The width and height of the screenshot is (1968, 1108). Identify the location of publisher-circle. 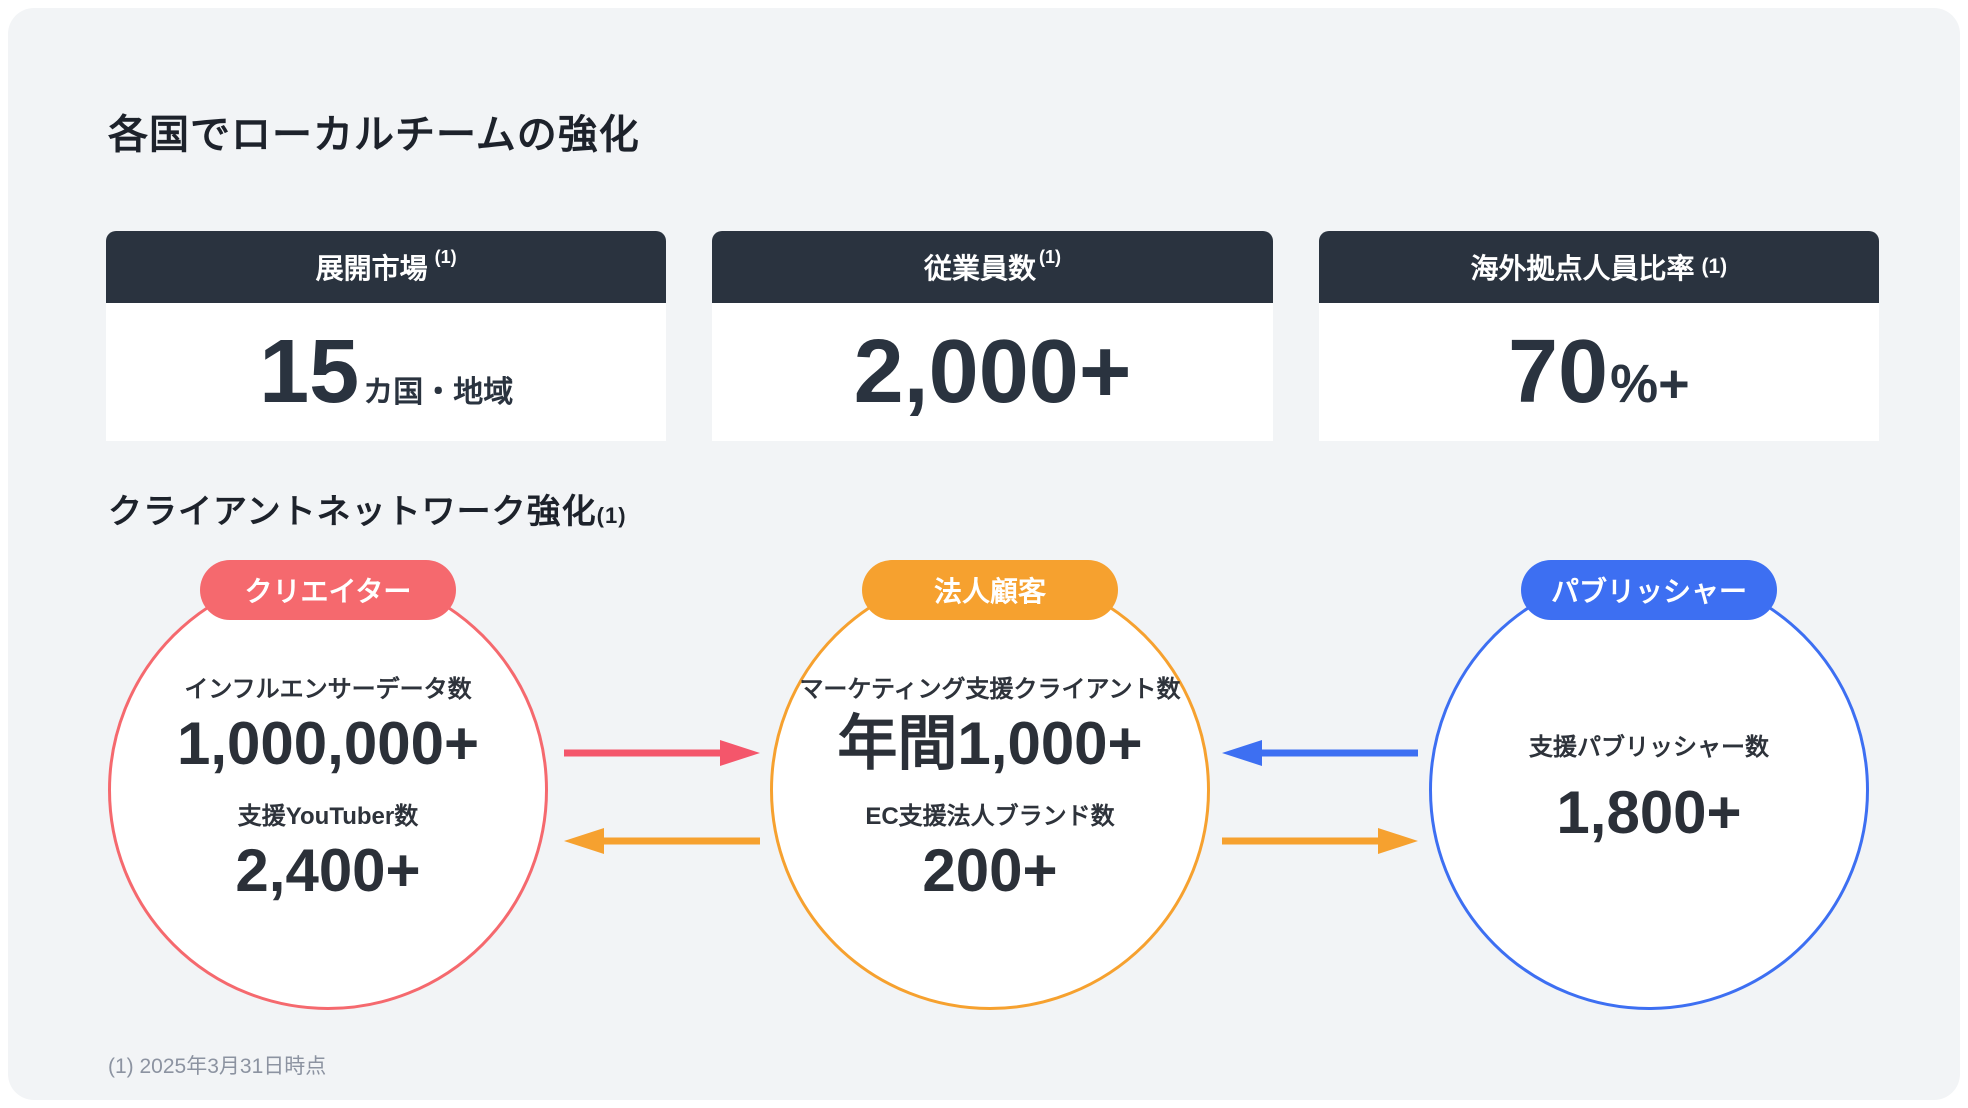
(1649, 790).